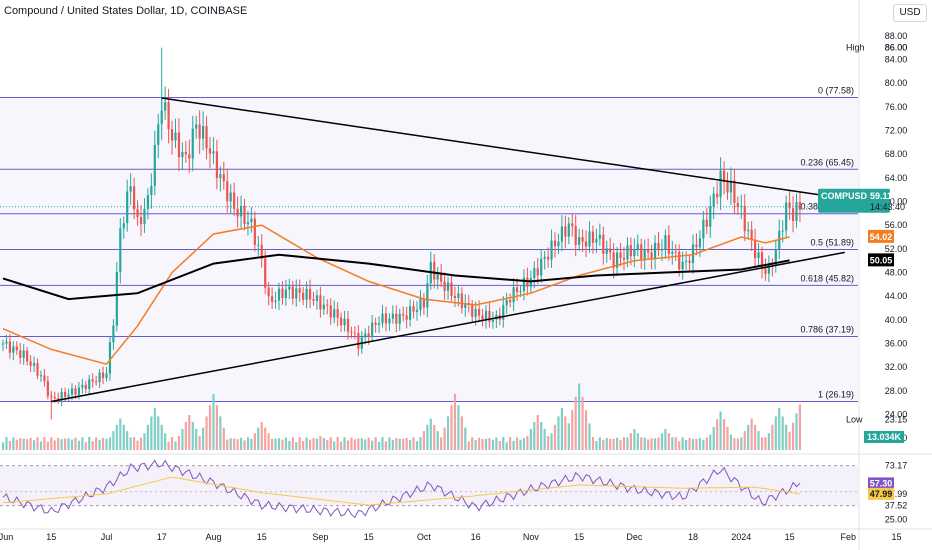 This screenshot has height=550, width=932. I want to click on rsi-badge-rsi-ma, so click(881, 493).